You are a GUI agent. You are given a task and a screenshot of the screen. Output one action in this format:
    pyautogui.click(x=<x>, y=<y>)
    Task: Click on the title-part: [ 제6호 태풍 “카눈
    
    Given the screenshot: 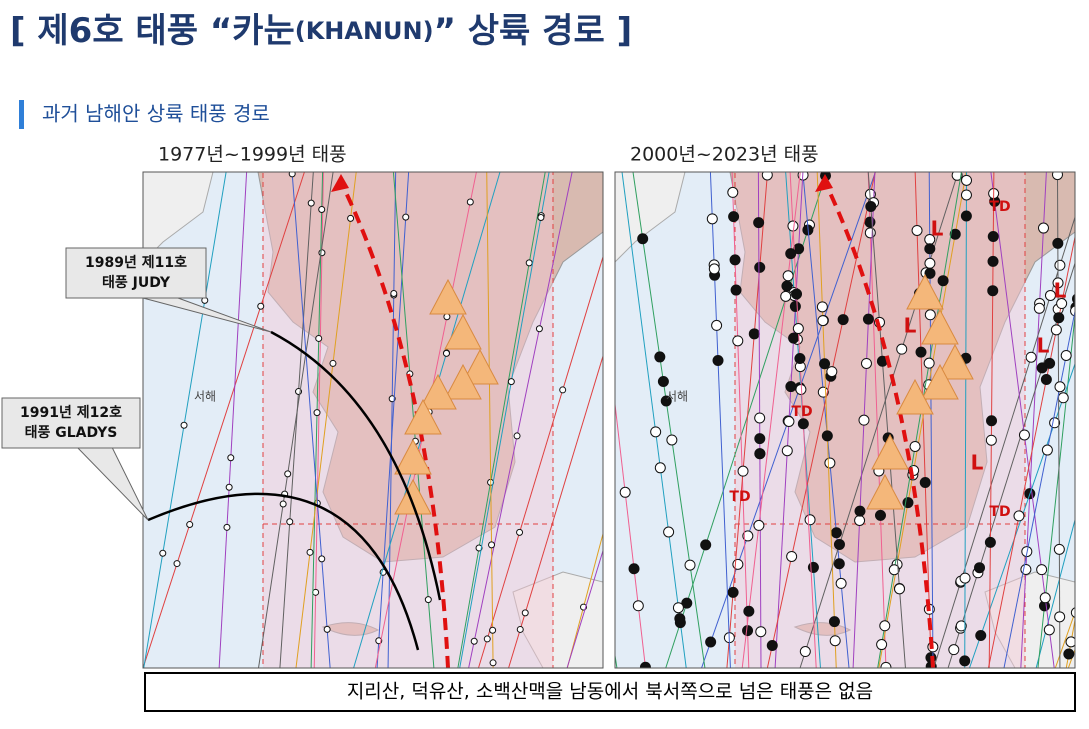 What is the action you would take?
    pyautogui.click(x=152, y=31)
    